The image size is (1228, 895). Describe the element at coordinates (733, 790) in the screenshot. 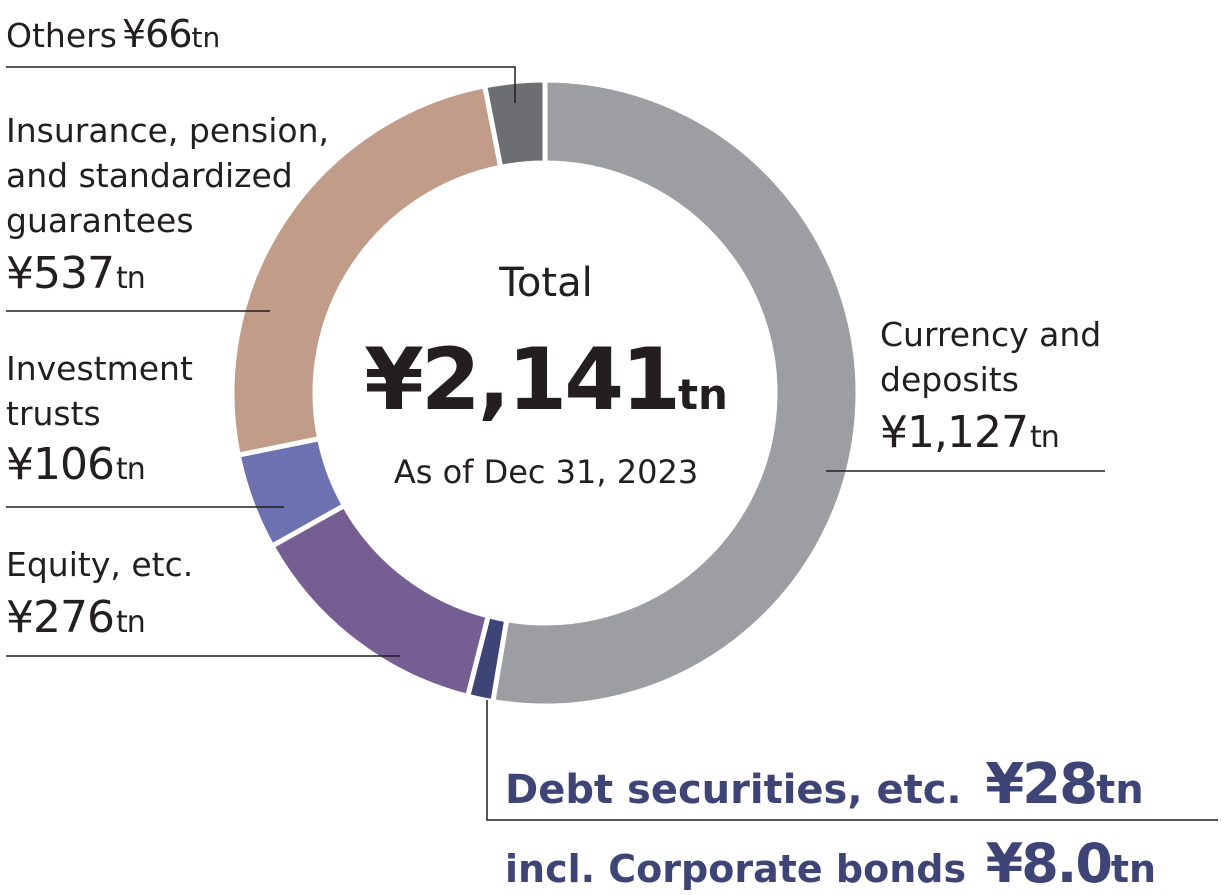

I see `label-debt-name: Debt securities, etc.` at that location.